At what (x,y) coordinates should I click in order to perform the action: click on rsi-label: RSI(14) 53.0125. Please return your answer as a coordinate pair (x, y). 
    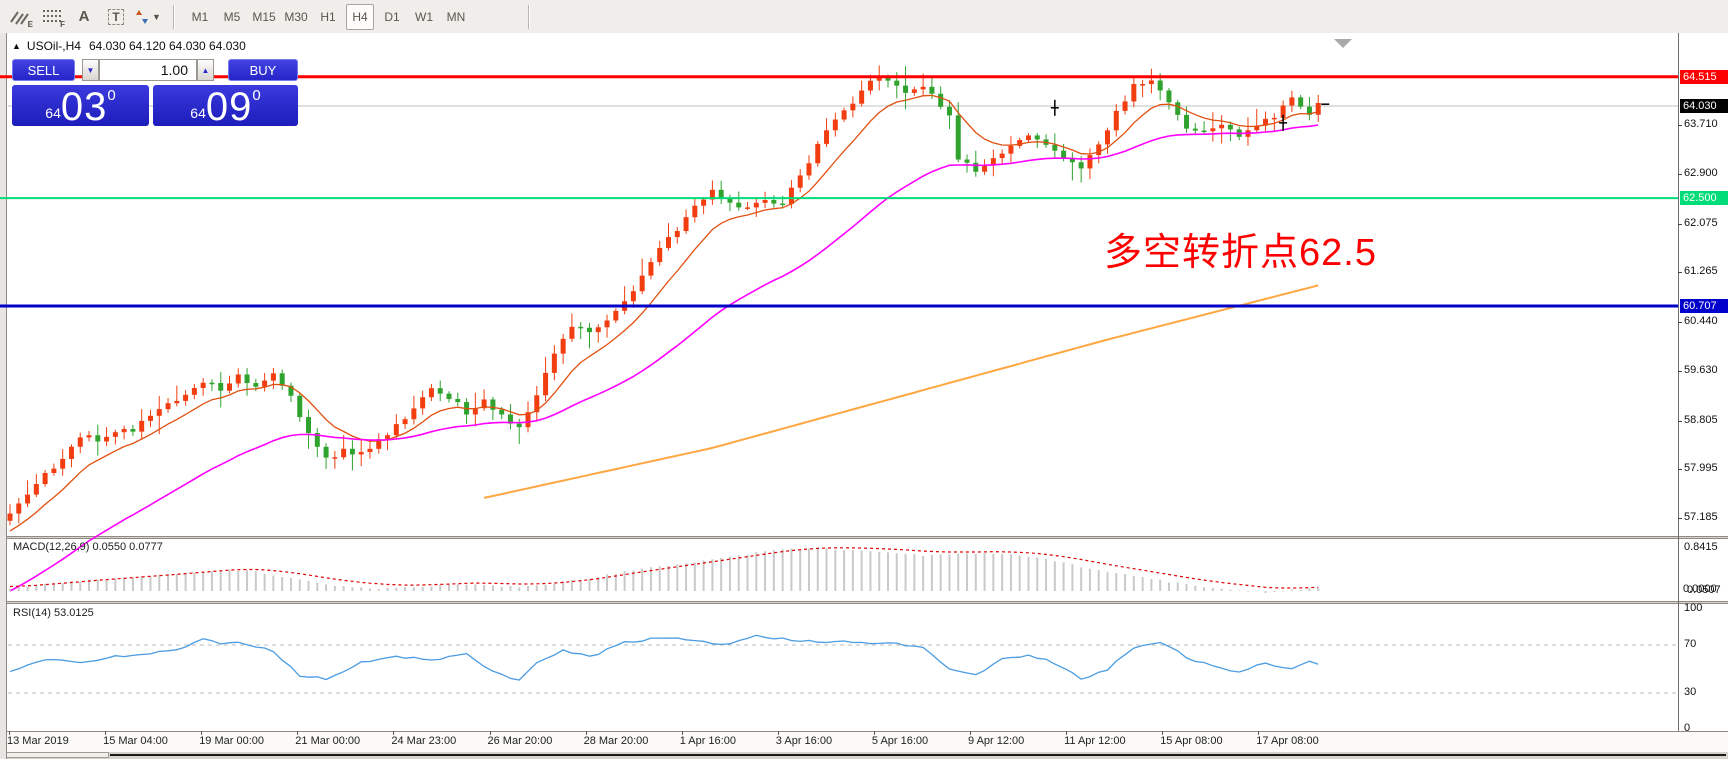
    Looking at the image, I should click on (53, 613).